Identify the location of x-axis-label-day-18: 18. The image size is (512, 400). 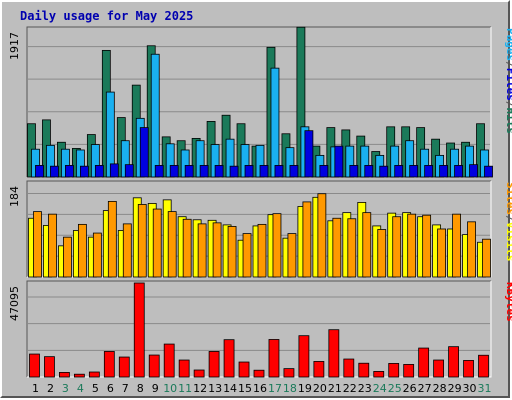
(290, 388).